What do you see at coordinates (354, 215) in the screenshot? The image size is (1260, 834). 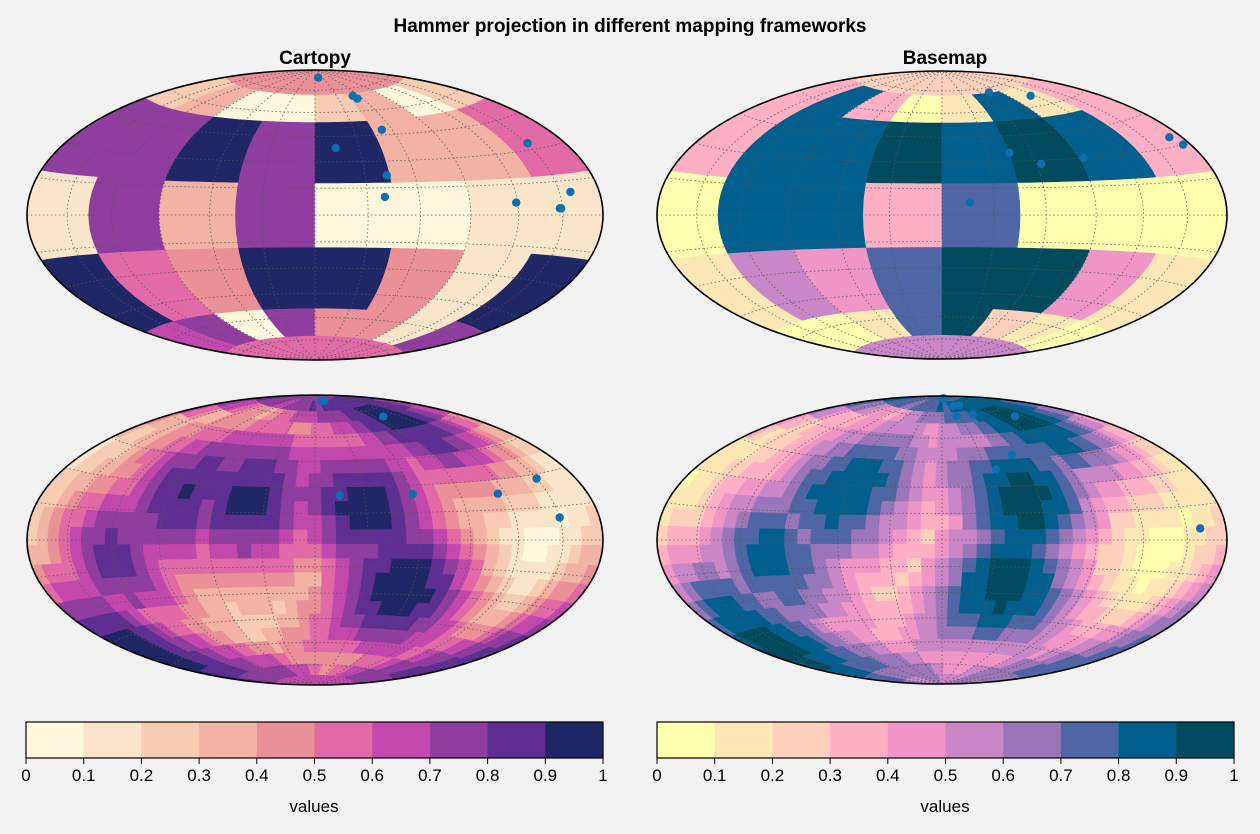 I see `pcolor-cell` at bounding box center [354, 215].